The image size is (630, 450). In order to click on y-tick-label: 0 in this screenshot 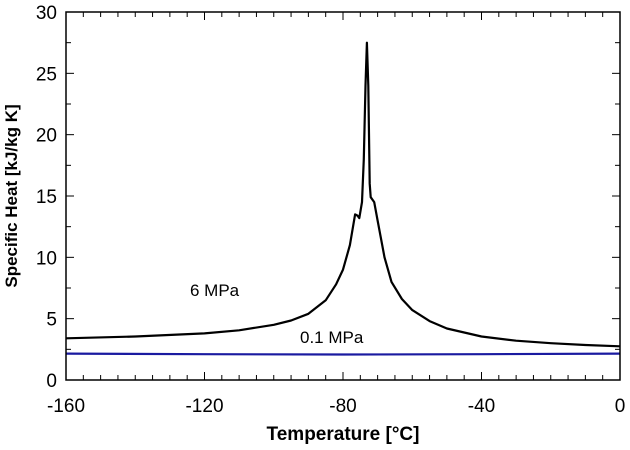, I will do `click(51, 381)`.